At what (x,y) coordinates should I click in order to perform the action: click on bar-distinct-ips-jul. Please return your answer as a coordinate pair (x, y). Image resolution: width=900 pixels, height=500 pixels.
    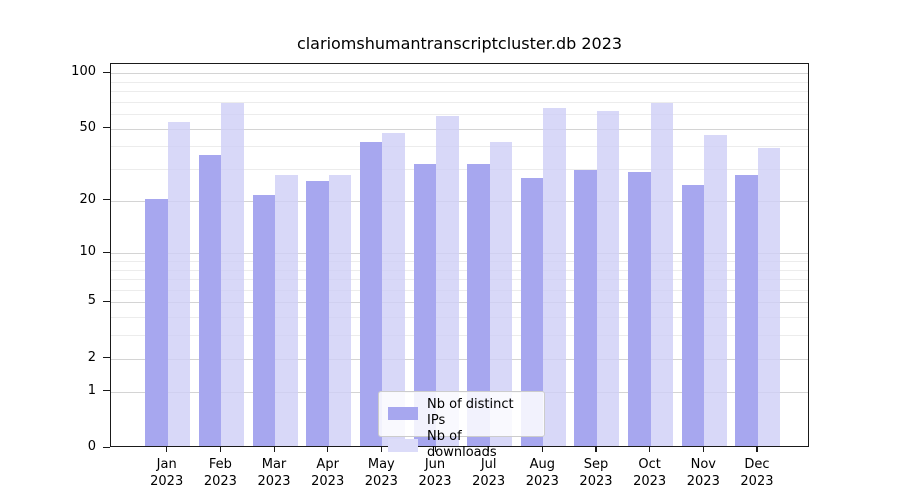
    Looking at the image, I should click on (478, 305).